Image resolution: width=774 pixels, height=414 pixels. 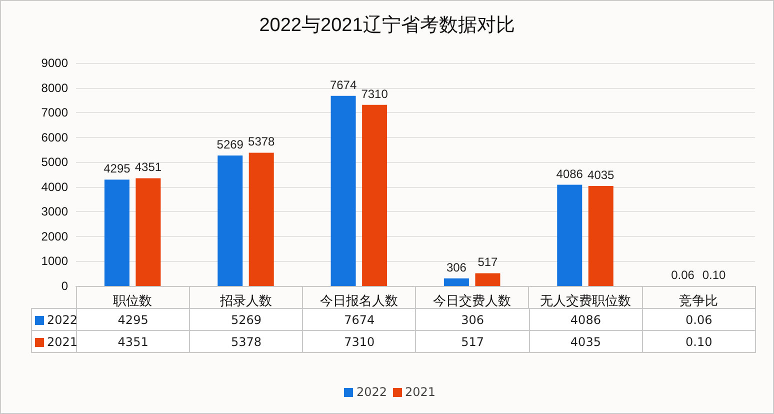 What do you see at coordinates (54, 162) in the screenshot?
I see `y-tick-label: 5000` at bounding box center [54, 162].